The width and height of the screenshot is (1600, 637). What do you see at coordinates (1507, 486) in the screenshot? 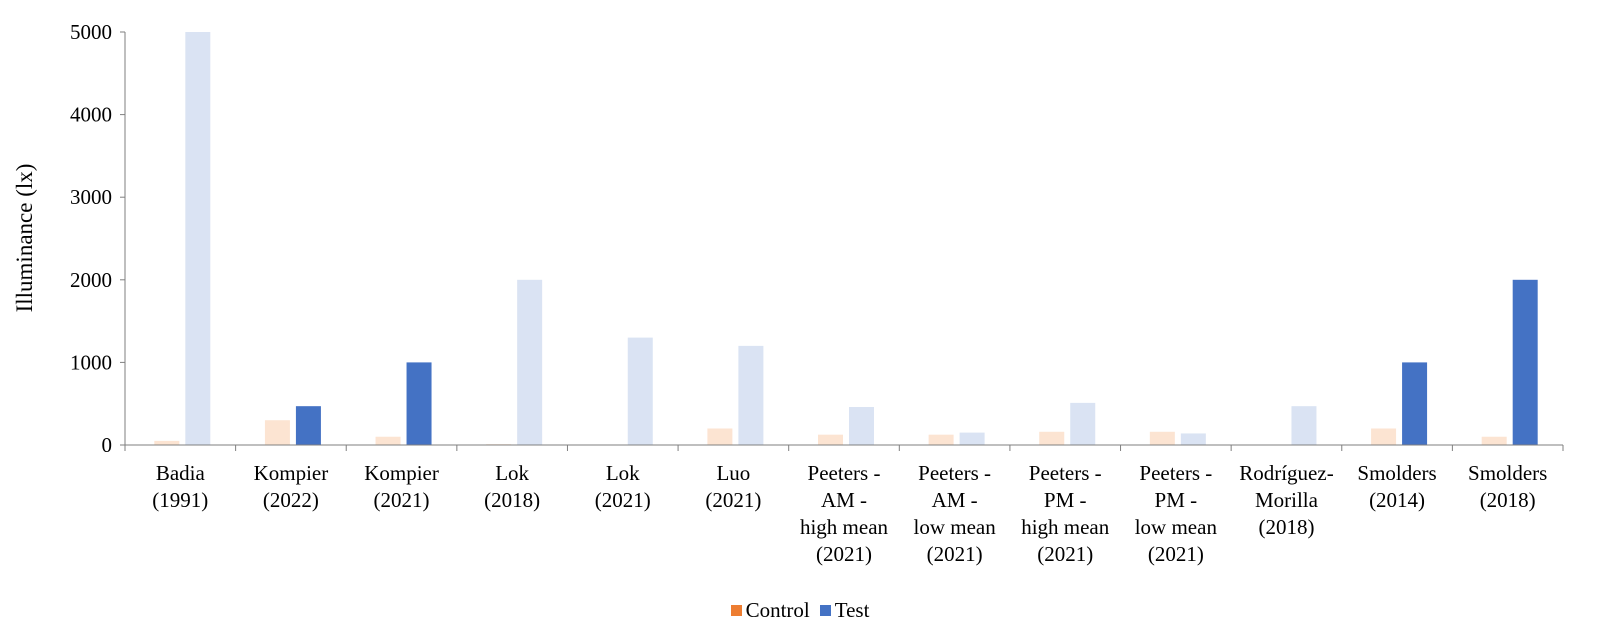
I see `x-tick-label-12: Smolders (2018)` at bounding box center [1507, 486].